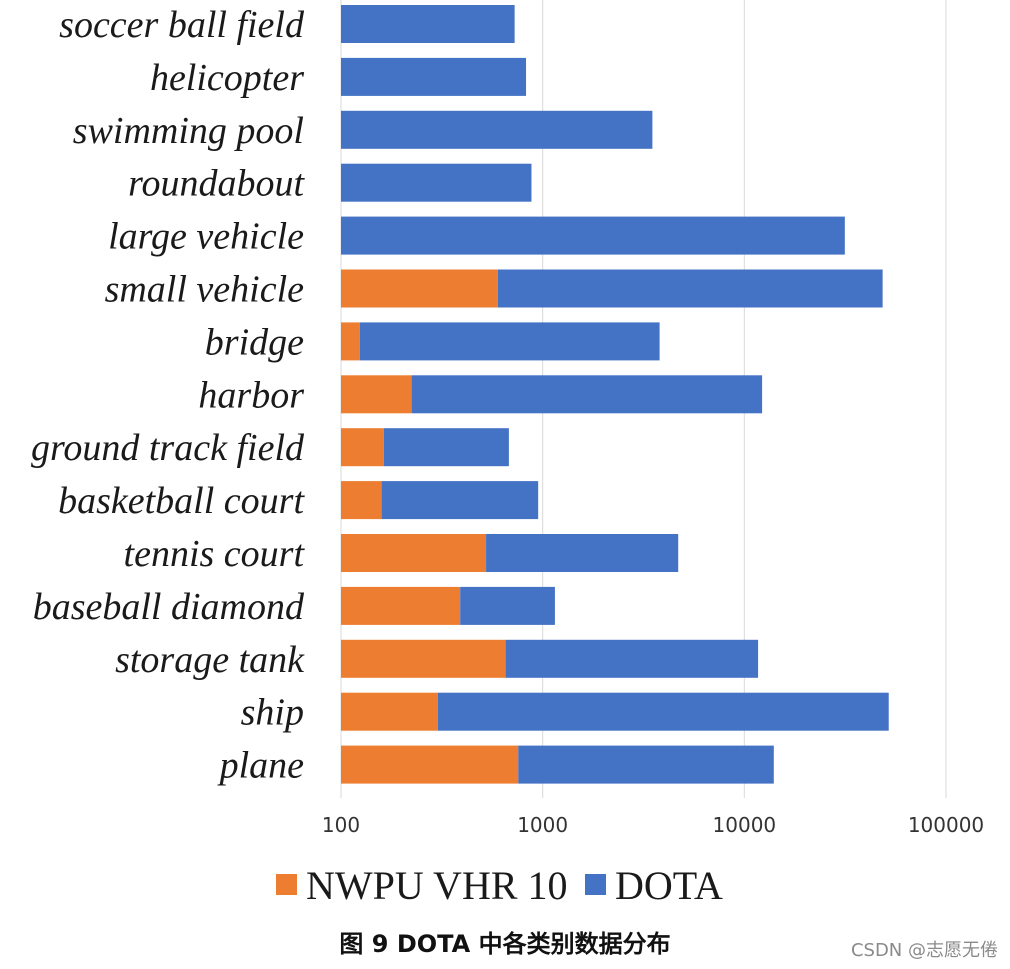 The image size is (1010, 969). Describe the element at coordinates (168, 448) in the screenshot. I see `category-label: ground track field` at that location.